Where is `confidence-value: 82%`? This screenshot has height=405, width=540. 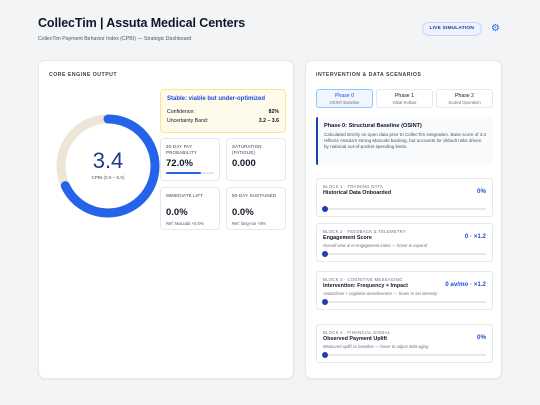
confidence-value: 82% is located at coordinates (273, 112).